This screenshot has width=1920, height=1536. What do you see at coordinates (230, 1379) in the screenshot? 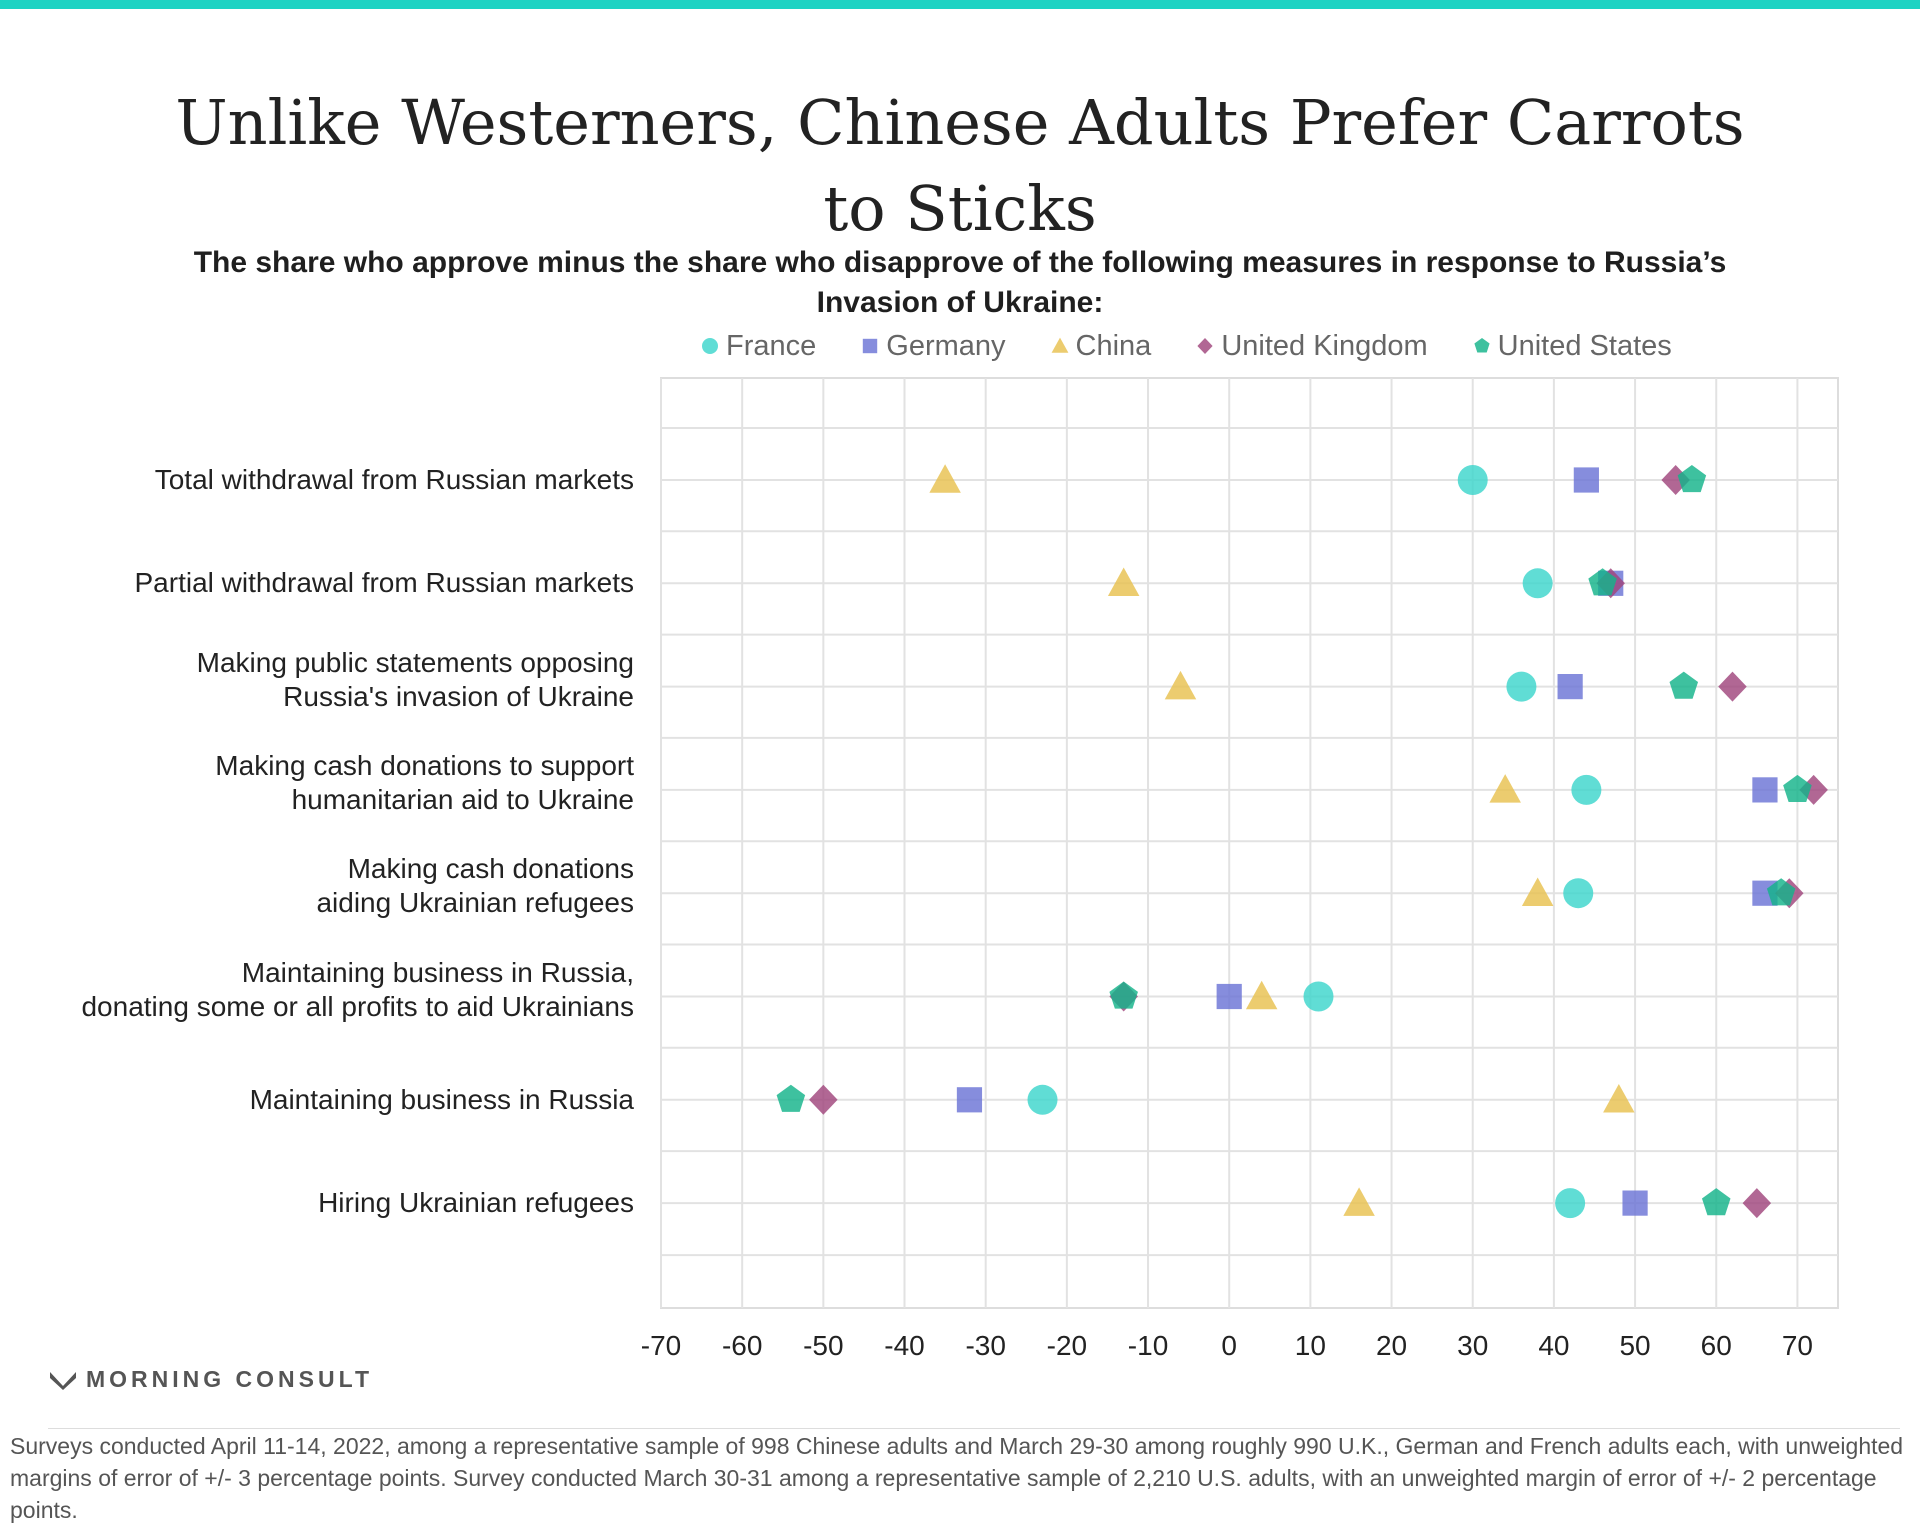
I see `brand-name: MORNING CONSULT` at bounding box center [230, 1379].